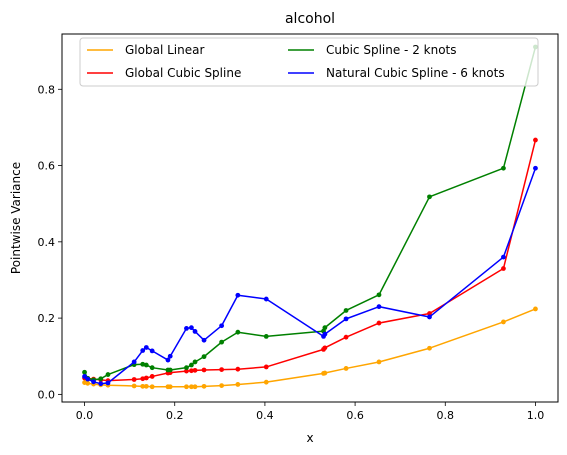 The width and height of the screenshot is (567, 455). I want to click on x-axis: 0.0 0.2 0.4 0.6 0.8 1.0, so click(310, 412).